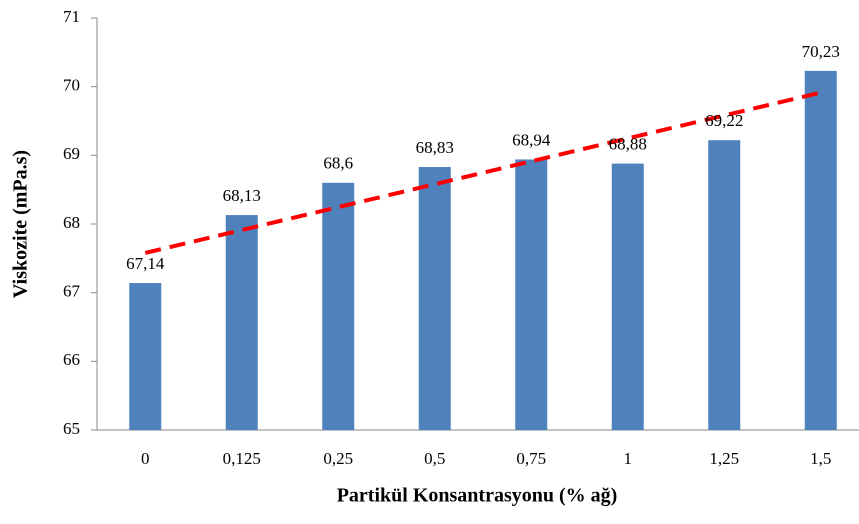 This screenshot has height=524, width=859. I want to click on y-tick-label: 65, so click(71, 428).